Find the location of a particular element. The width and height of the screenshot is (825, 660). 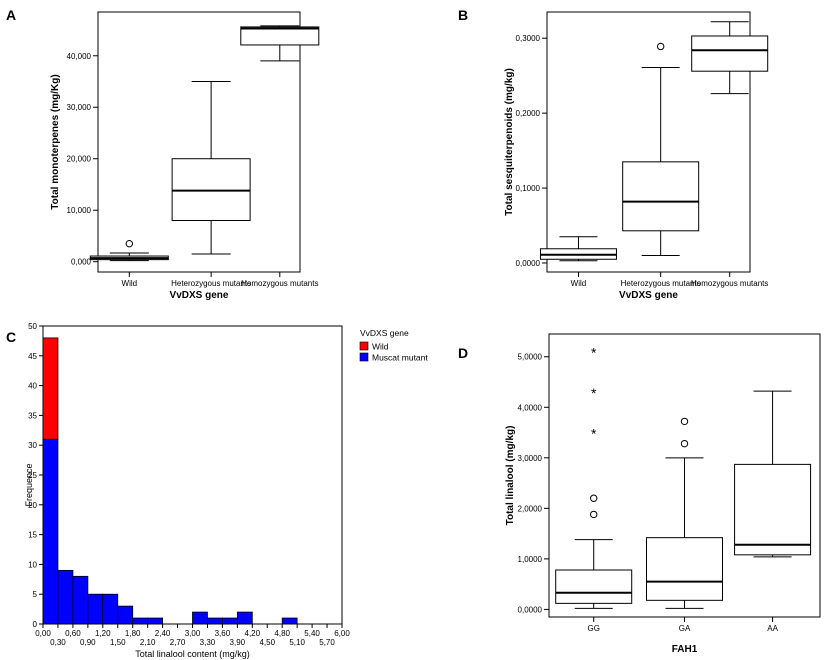

panel-c-bar-wild is located at coordinates (50, 388).